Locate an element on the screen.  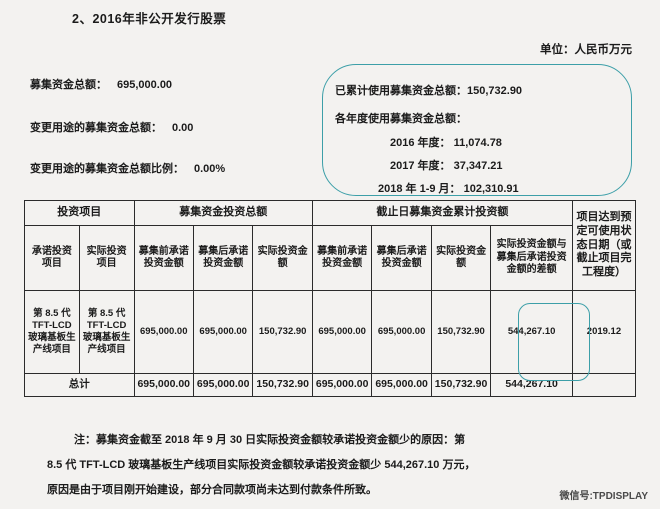
cell-pre-committed-amount: 695,000.00 is located at coordinates (163, 332).